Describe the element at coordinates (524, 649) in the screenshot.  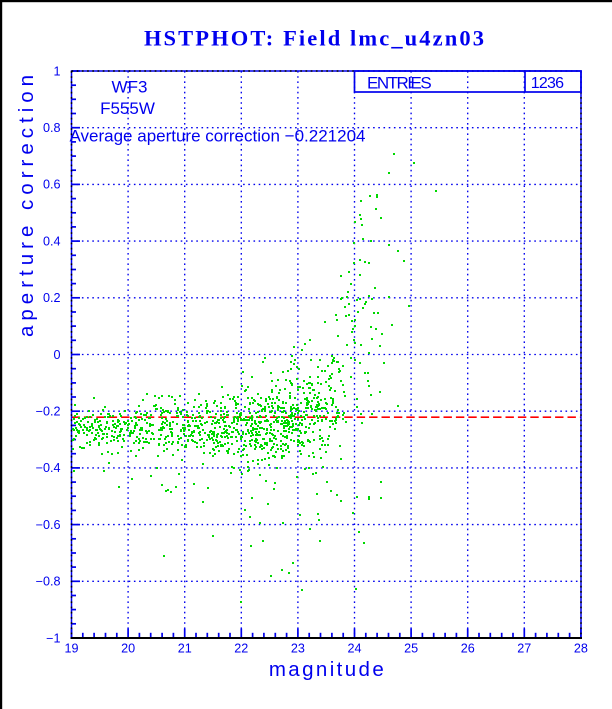
I see `svg-text: 27` at that location.